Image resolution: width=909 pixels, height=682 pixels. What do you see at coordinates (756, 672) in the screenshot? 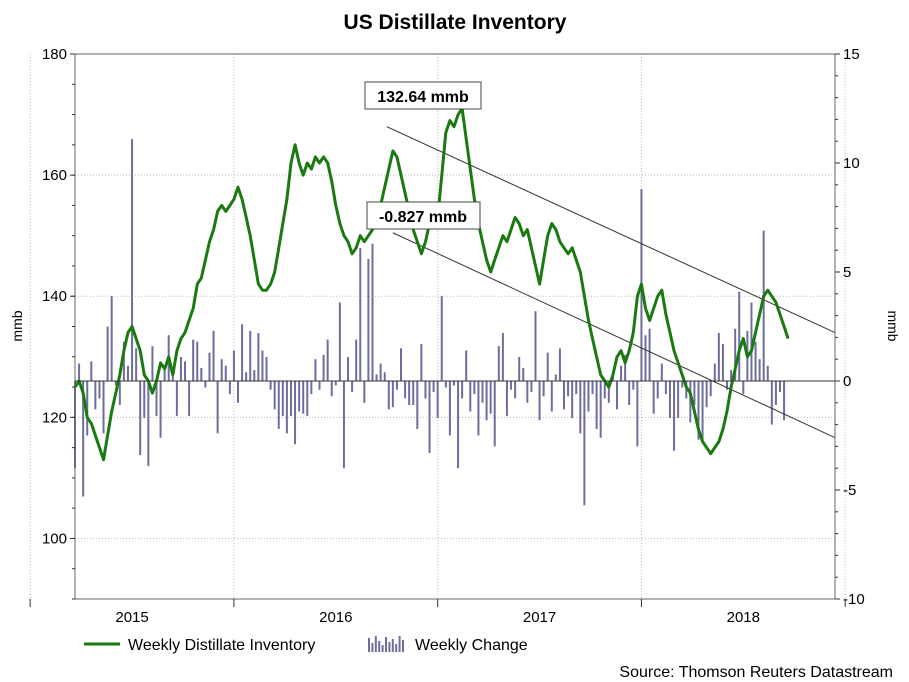
I see `source-note: Source: Thomson Reuters Datastream` at bounding box center [756, 672].